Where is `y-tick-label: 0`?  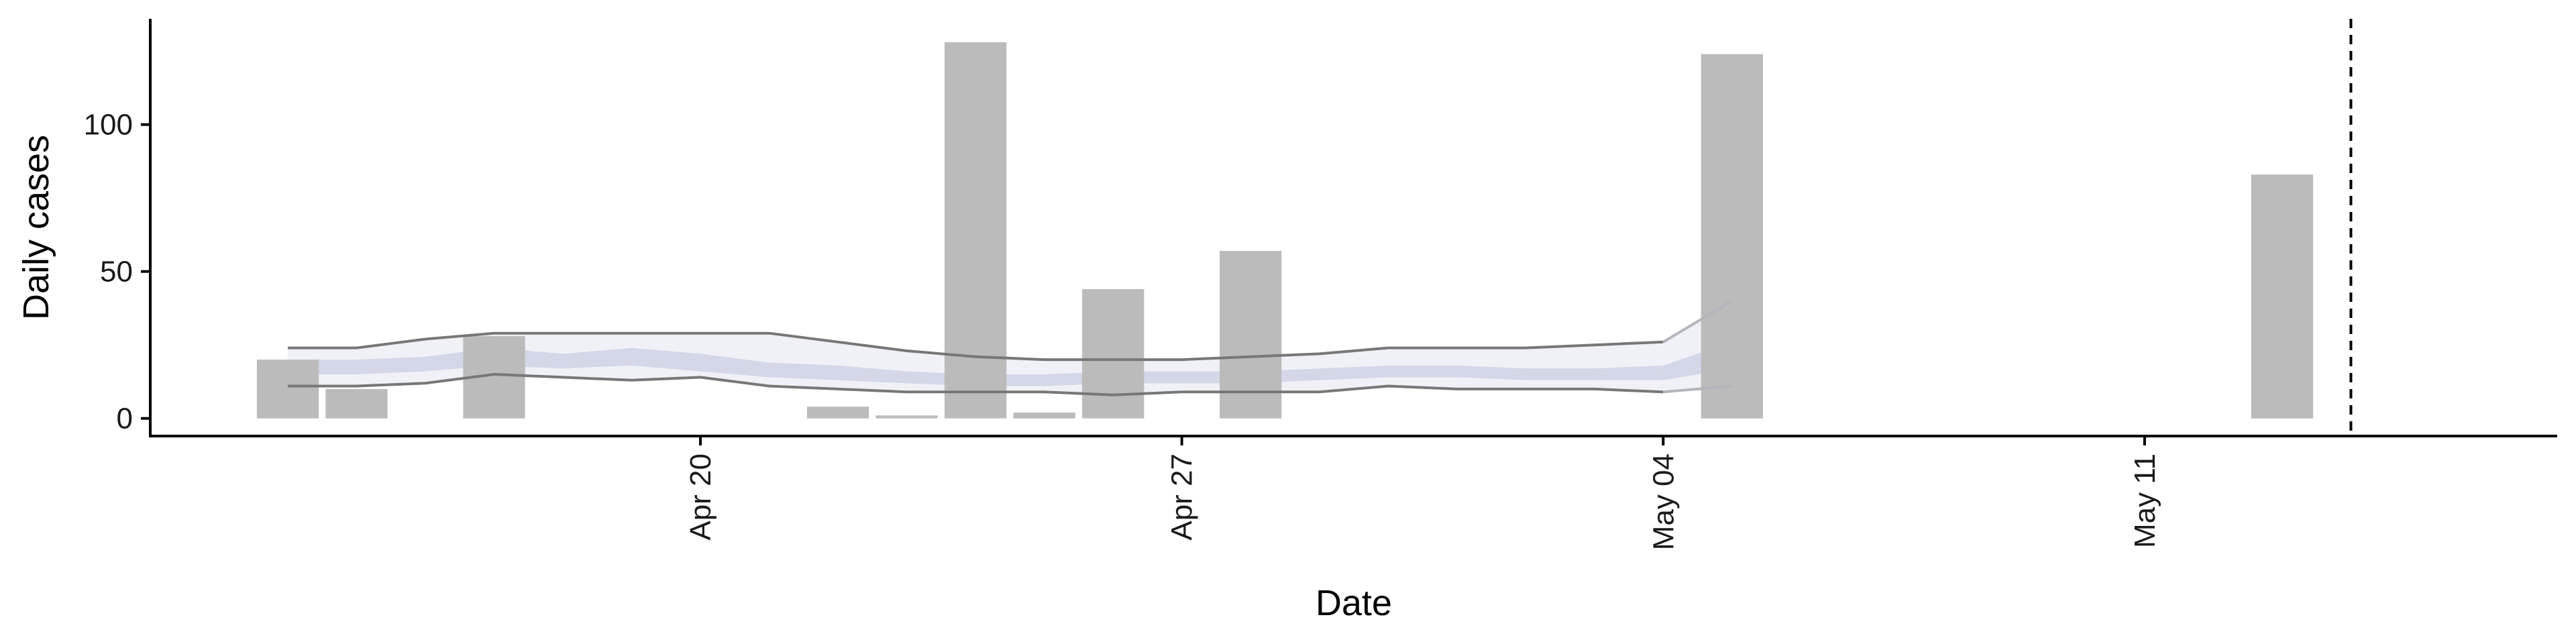 y-tick-label: 0 is located at coordinates (125, 418).